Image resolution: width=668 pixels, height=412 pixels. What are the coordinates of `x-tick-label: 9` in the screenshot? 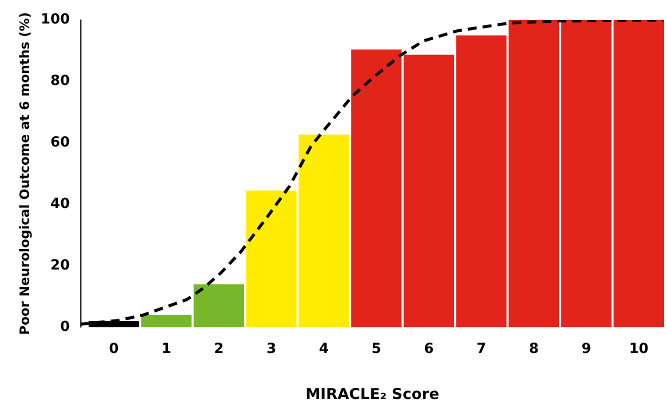 It's located at (586, 349).